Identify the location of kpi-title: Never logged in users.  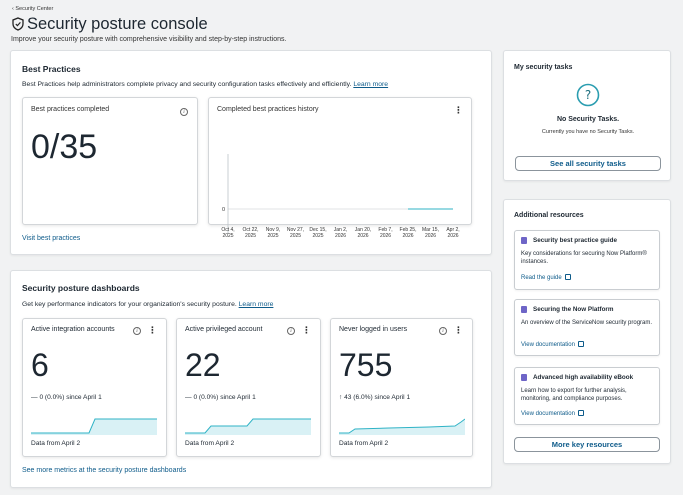
(373, 329).